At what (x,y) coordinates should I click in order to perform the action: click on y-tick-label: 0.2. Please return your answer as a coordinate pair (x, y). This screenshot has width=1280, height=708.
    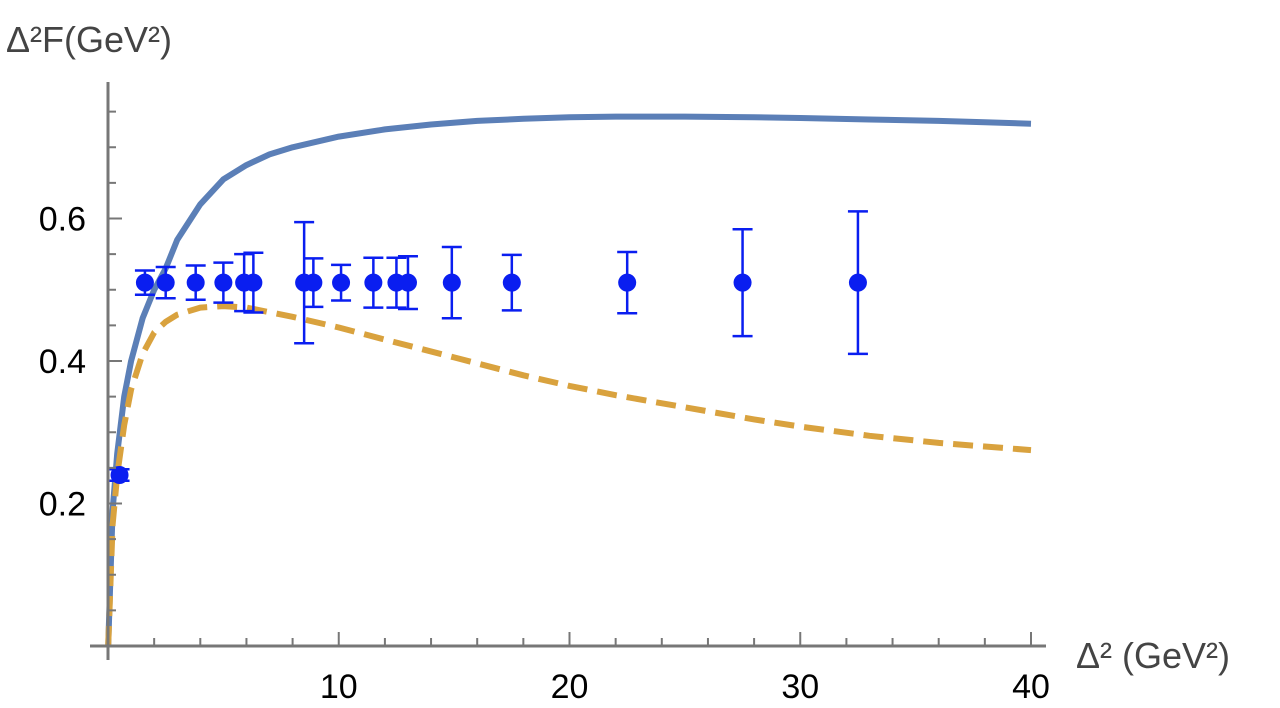
    Looking at the image, I should click on (62, 505).